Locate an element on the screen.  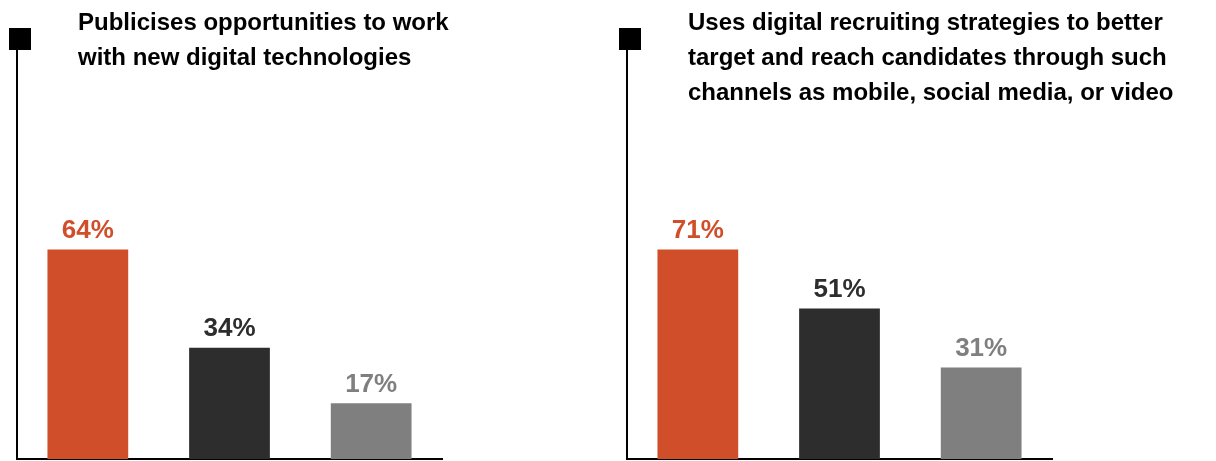
data-label: 31% is located at coordinates (981, 346).